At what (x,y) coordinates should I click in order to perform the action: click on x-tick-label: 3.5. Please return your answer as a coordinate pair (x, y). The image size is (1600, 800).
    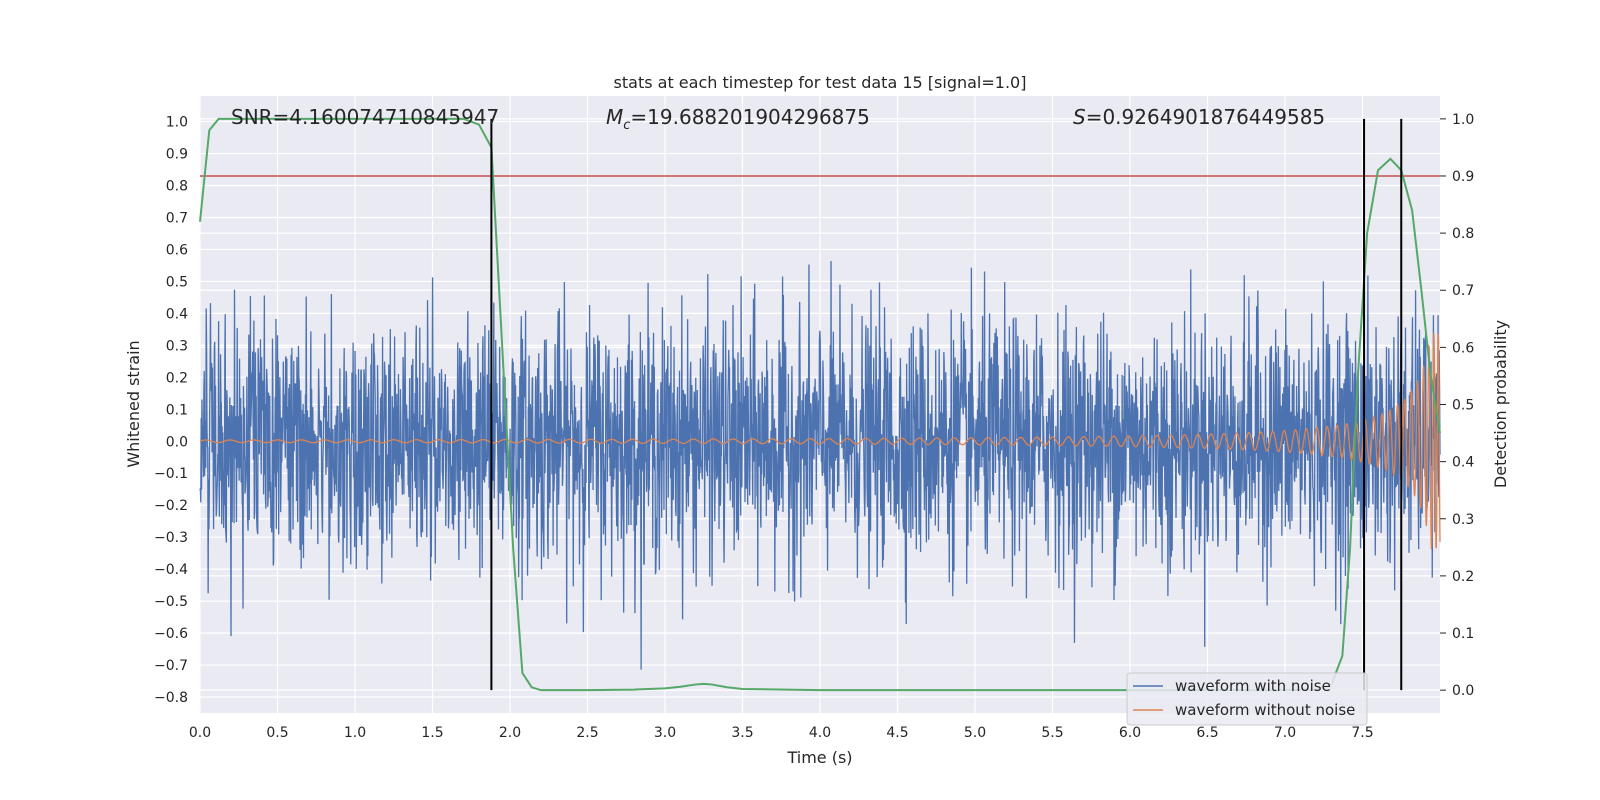
    Looking at the image, I should click on (742, 733).